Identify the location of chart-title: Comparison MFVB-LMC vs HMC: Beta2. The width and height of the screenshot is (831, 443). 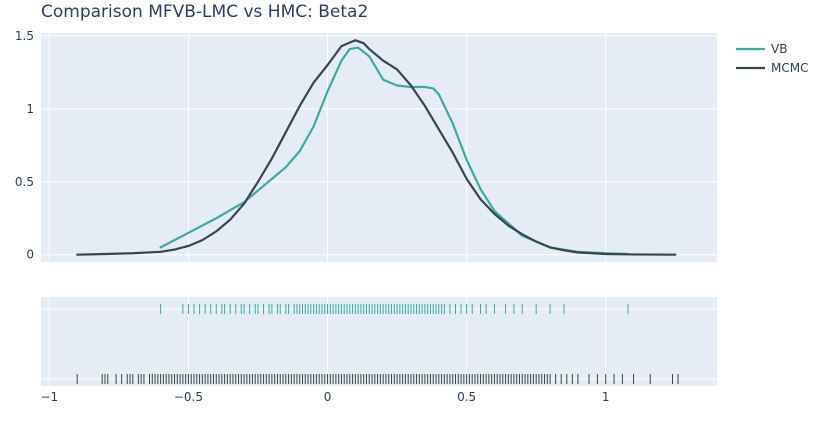
(205, 12).